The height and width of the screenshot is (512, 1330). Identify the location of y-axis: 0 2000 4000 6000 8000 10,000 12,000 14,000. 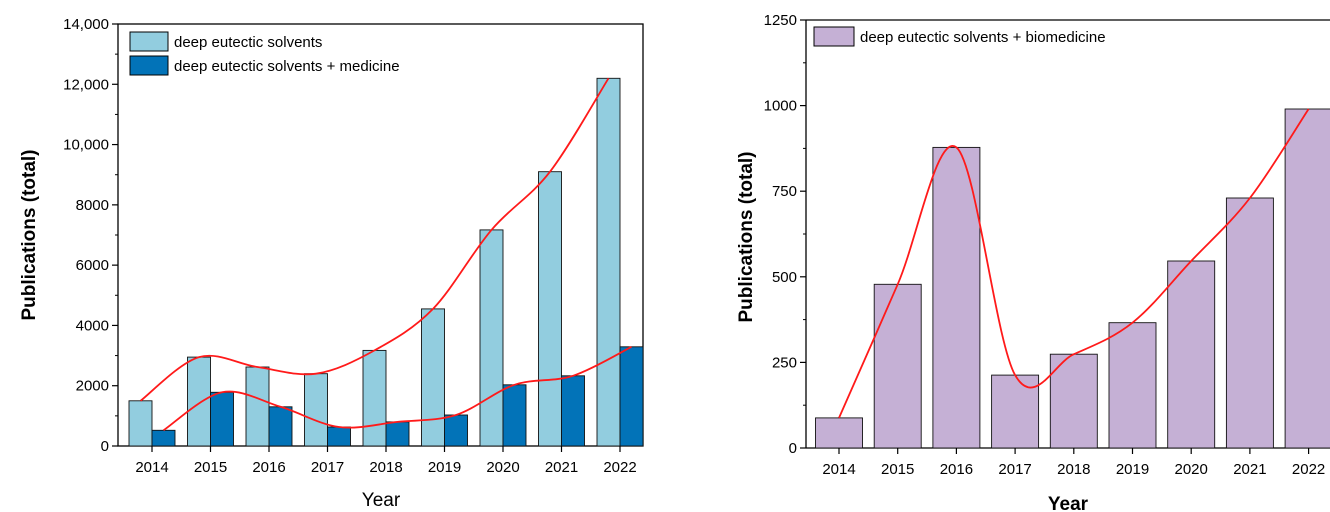
(90, 235).